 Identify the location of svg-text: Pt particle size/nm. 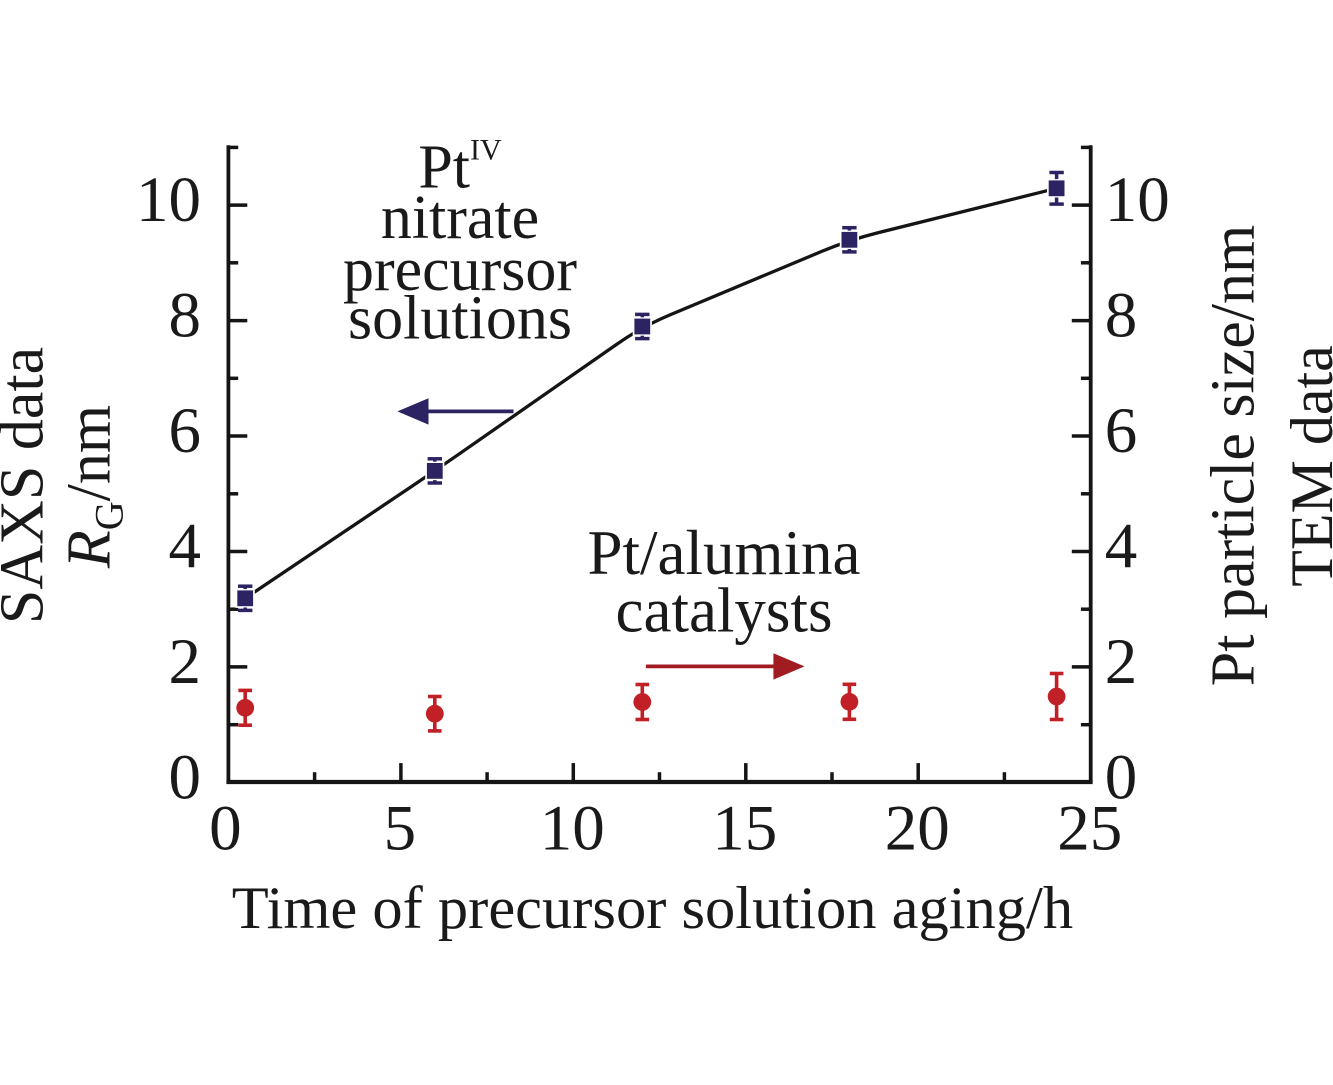
(1234, 455).